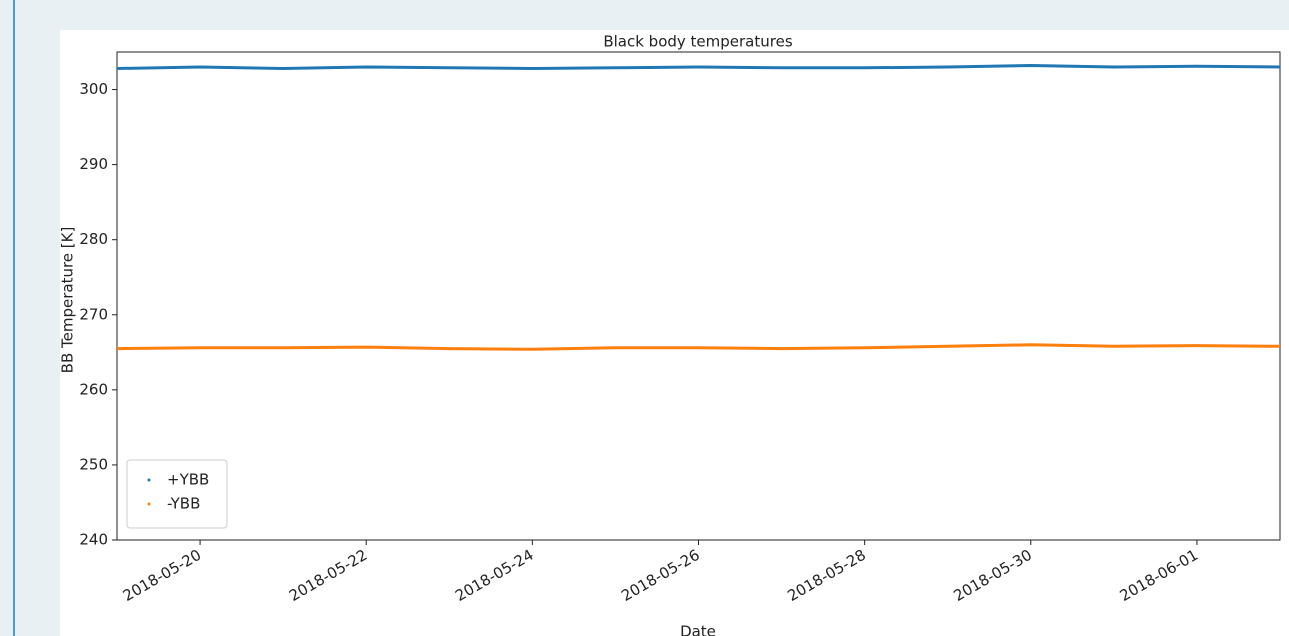  I want to click on y-tick-label: 300, so click(93, 89).